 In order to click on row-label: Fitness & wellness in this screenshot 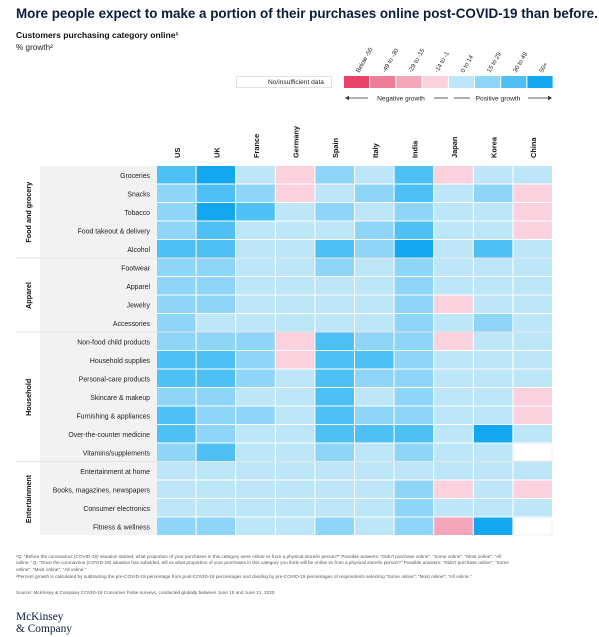, I will do `click(122, 527)`.